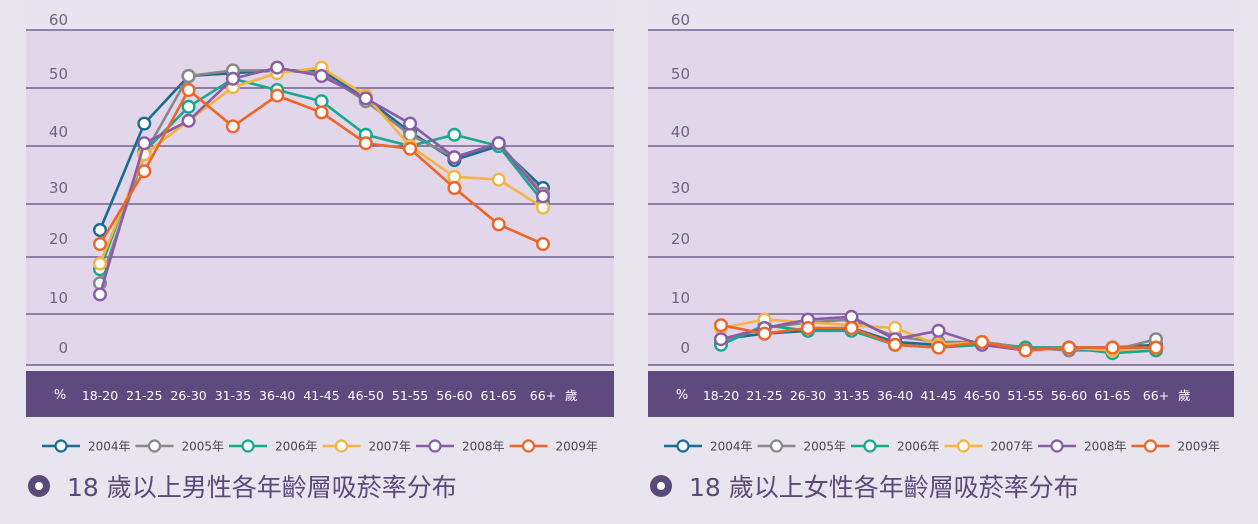  What do you see at coordinates (277, 395) in the screenshot?
I see `x-tick-label: 36-40` at bounding box center [277, 395].